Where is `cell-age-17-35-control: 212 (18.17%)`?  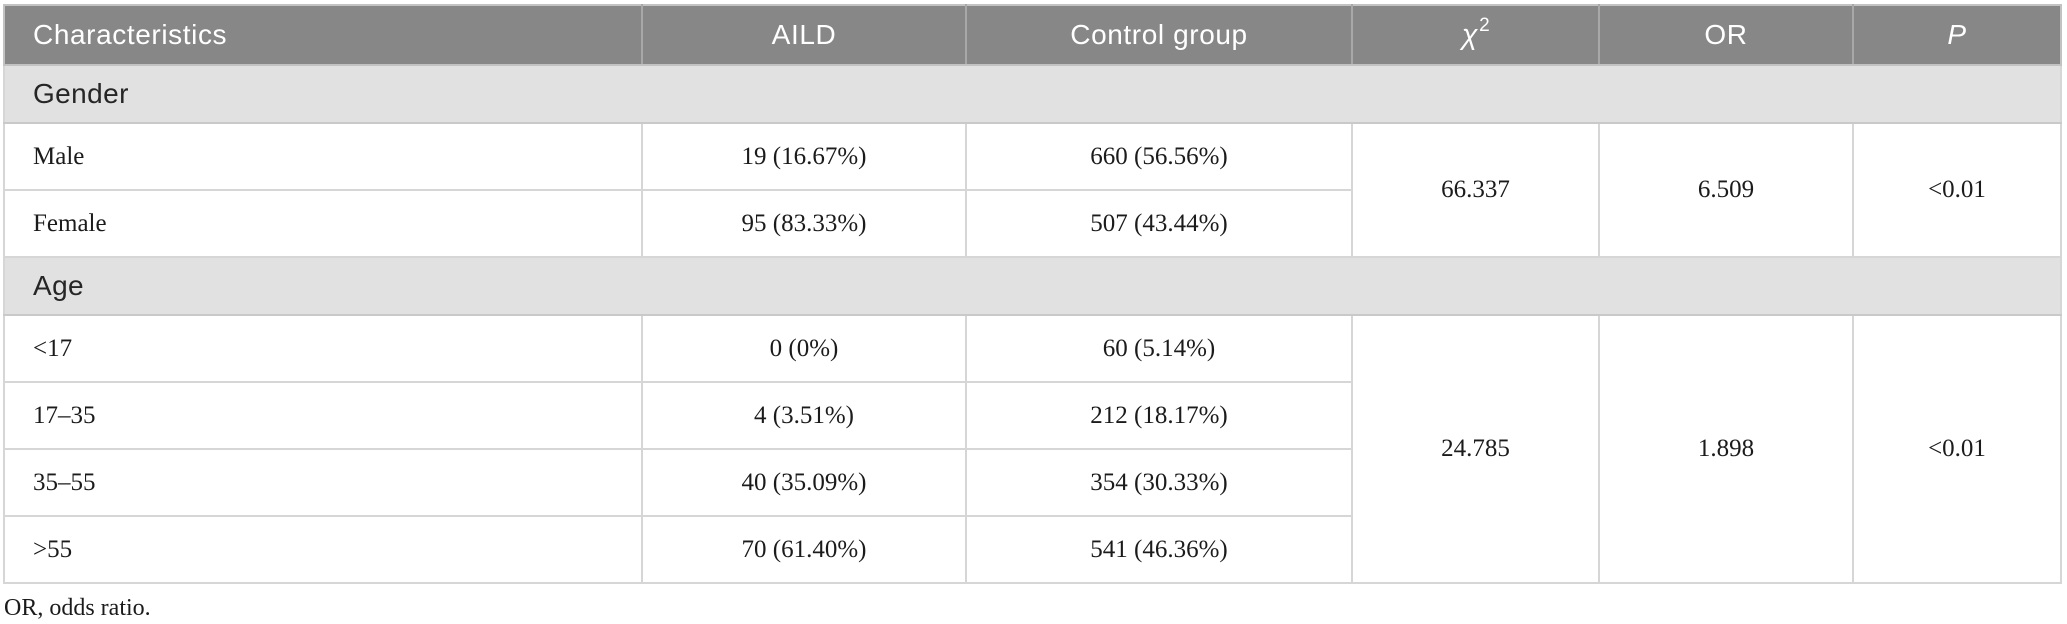
cell-age-17-35-control: 212 (18.17%) is located at coordinates (1159, 415).